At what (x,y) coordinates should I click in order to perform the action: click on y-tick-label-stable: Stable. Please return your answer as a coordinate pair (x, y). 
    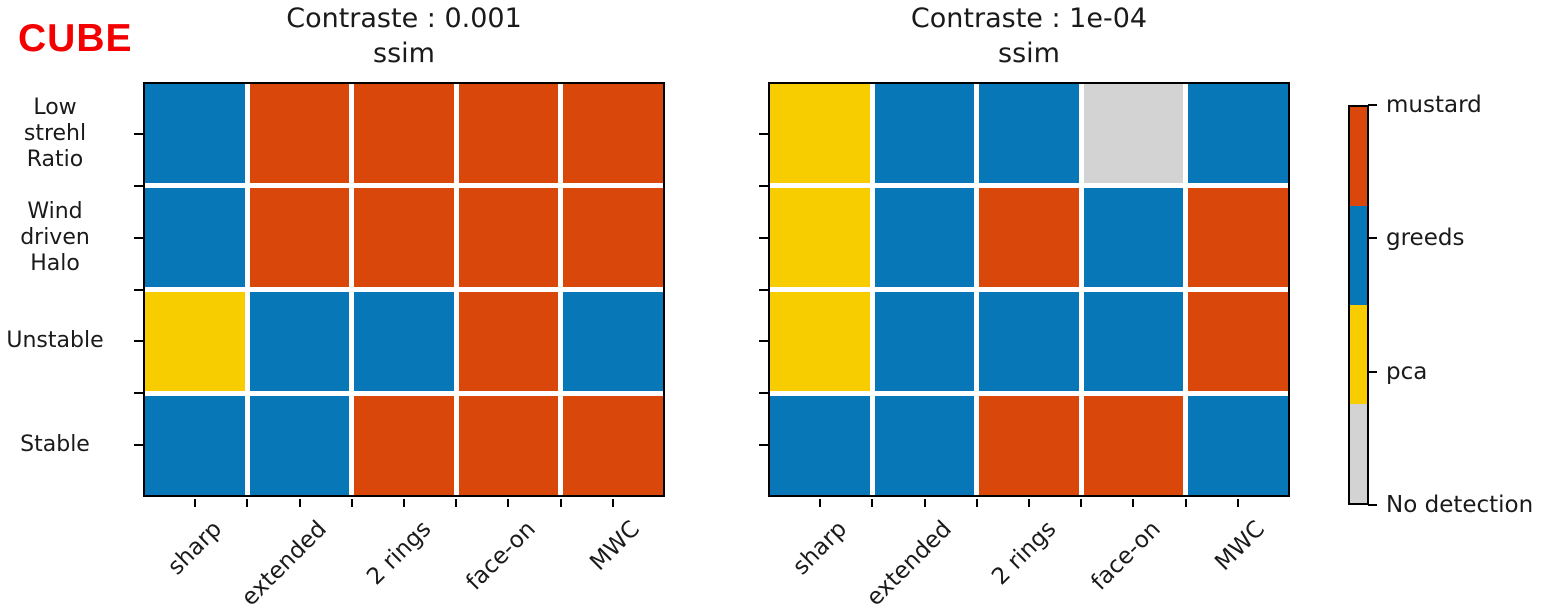
    Looking at the image, I should click on (60, 445).